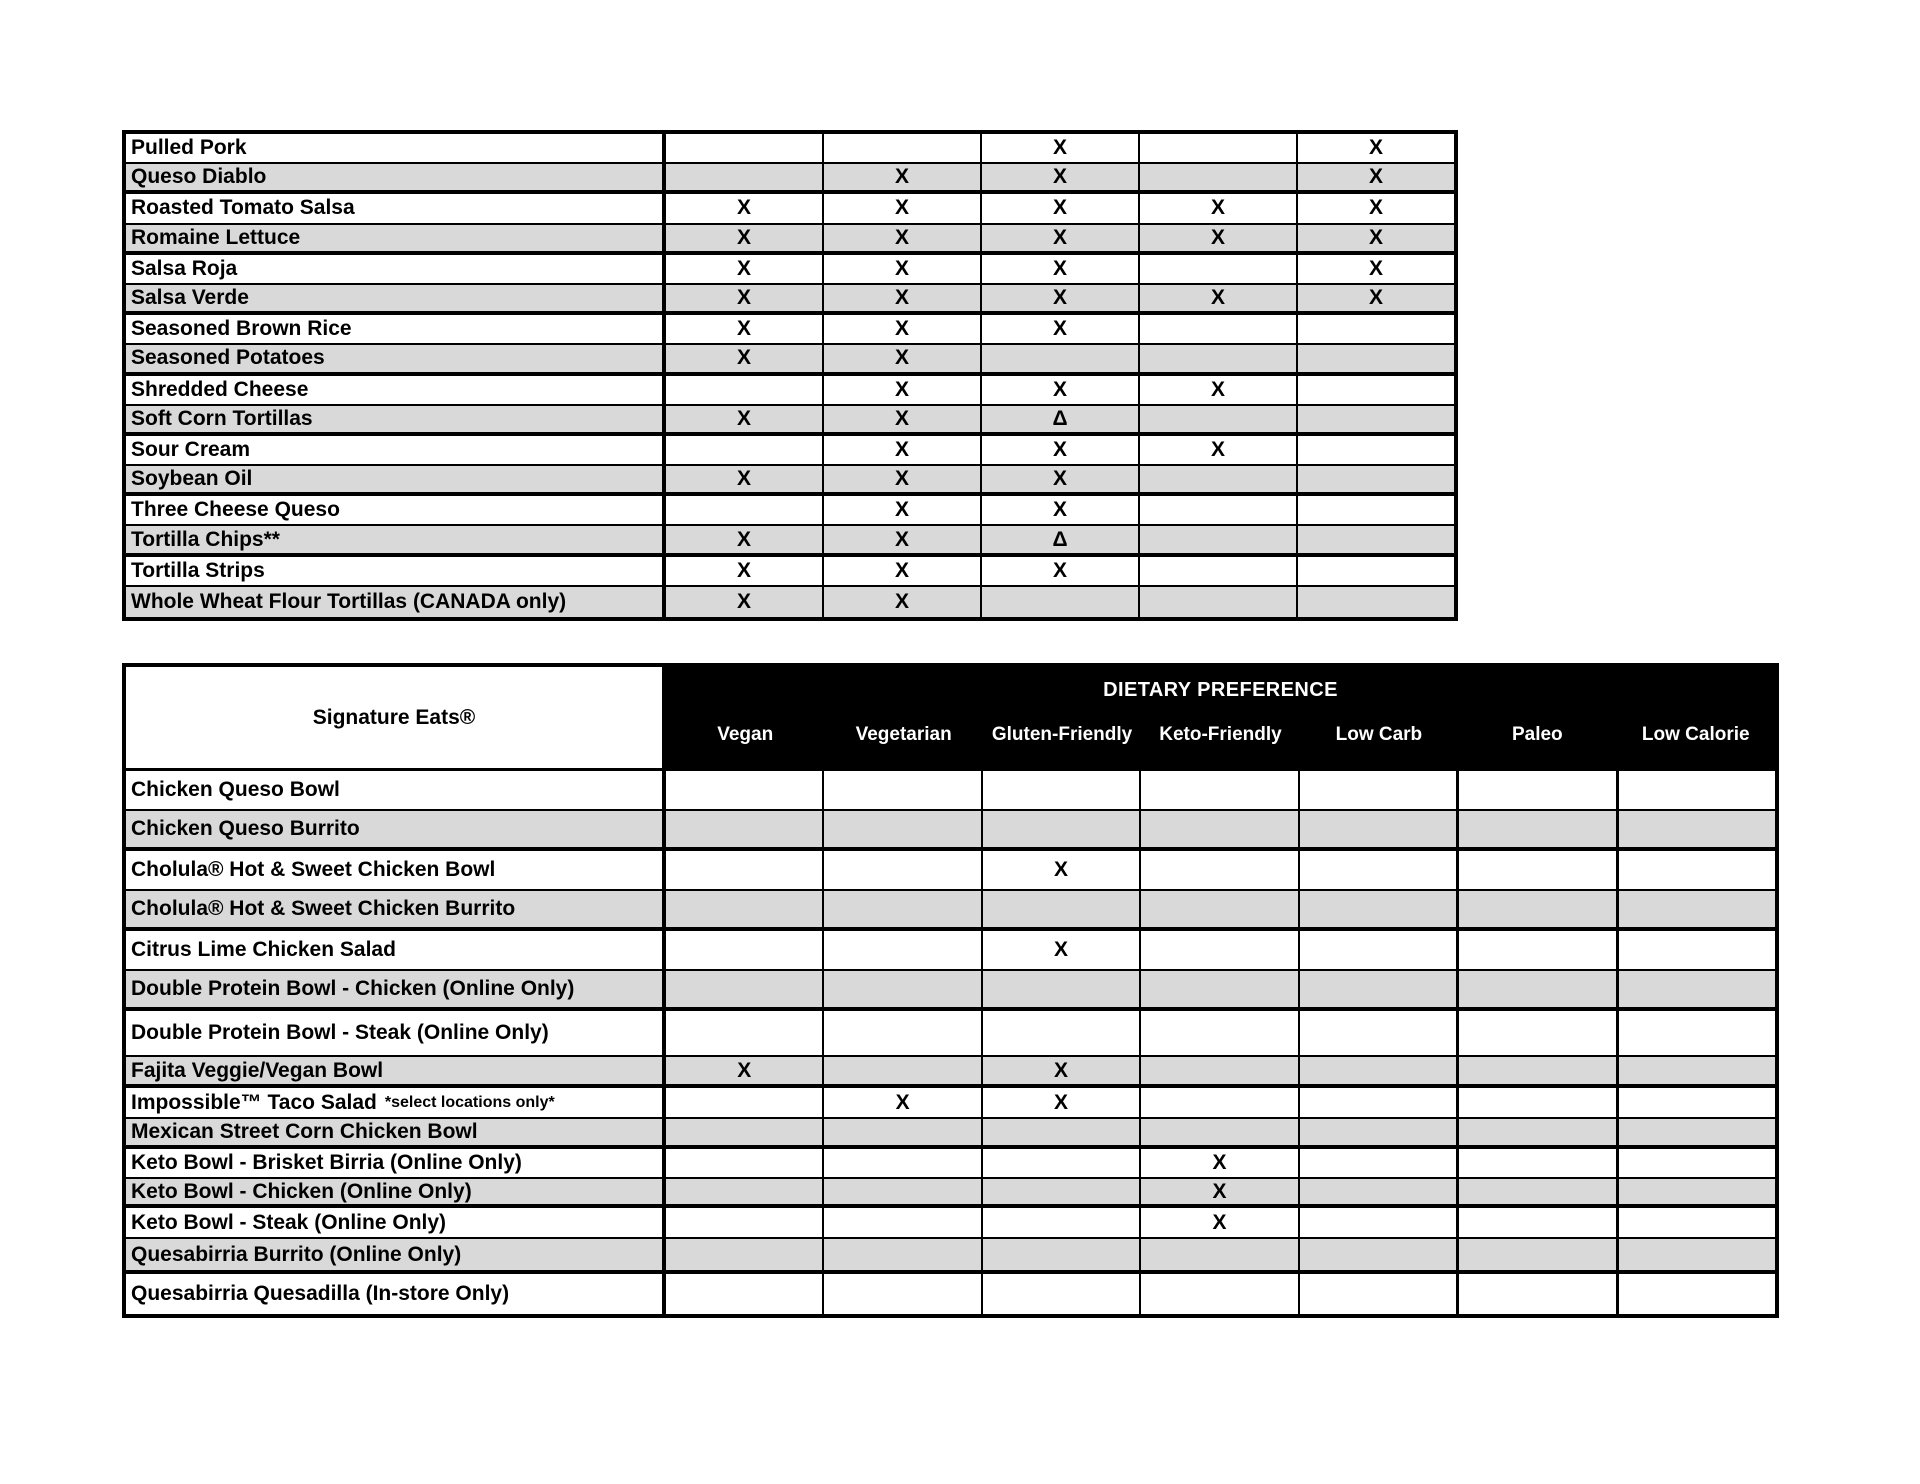  Describe the element at coordinates (790, 330) in the screenshot. I see `table-row: Seasoned Brown Rice X X X` at that location.